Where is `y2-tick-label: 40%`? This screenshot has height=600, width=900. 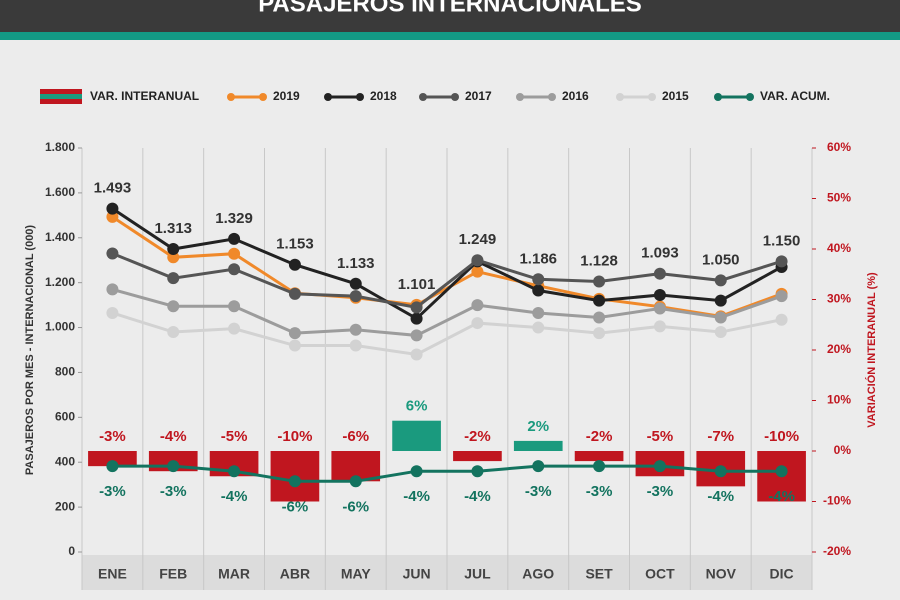 y2-tick-label: 40% is located at coordinates (839, 248).